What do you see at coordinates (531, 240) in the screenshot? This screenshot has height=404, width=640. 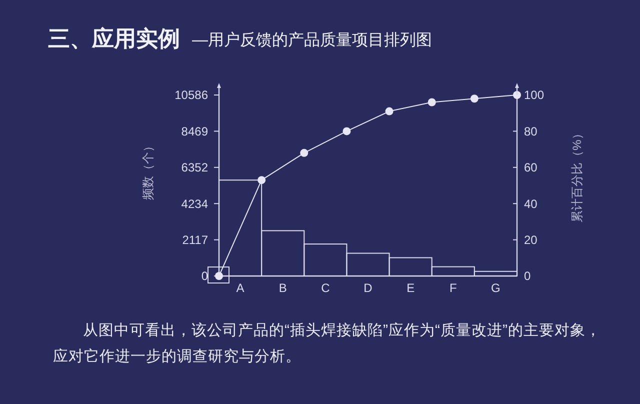 I see `y2-tick-label: 20` at bounding box center [531, 240].